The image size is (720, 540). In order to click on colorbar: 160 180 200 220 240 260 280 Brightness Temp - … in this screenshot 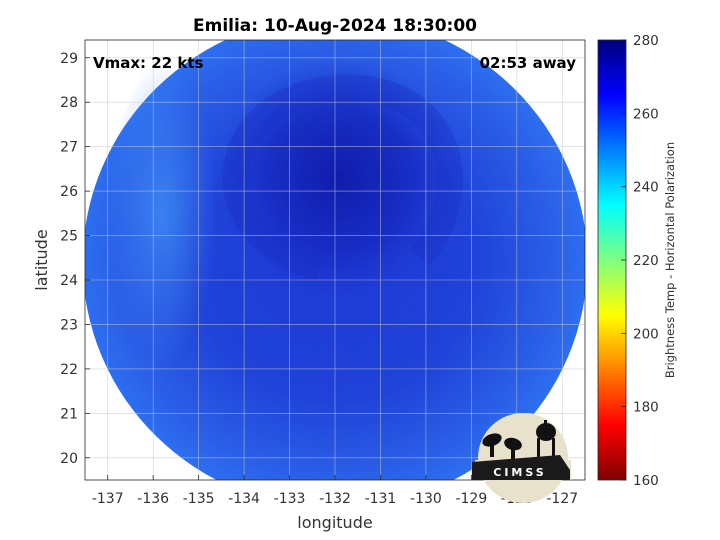, I will do `click(637, 261)`.